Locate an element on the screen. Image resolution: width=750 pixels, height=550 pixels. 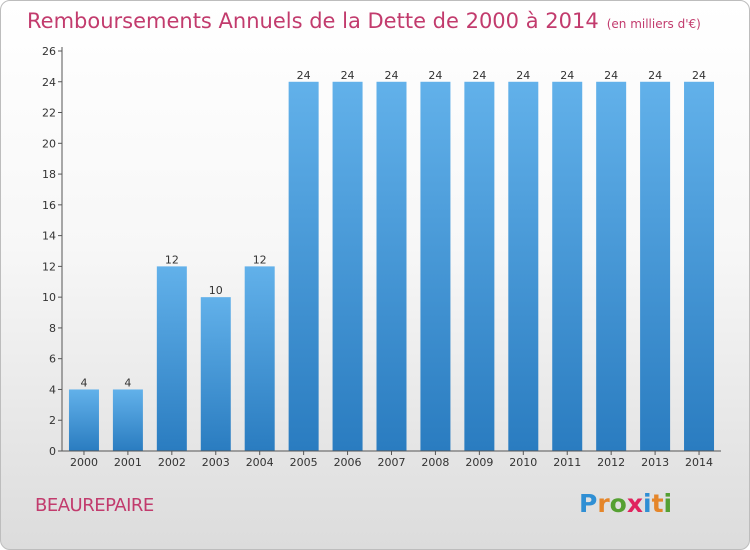
y-tick-label: 6 is located at coordinates (52, 359).